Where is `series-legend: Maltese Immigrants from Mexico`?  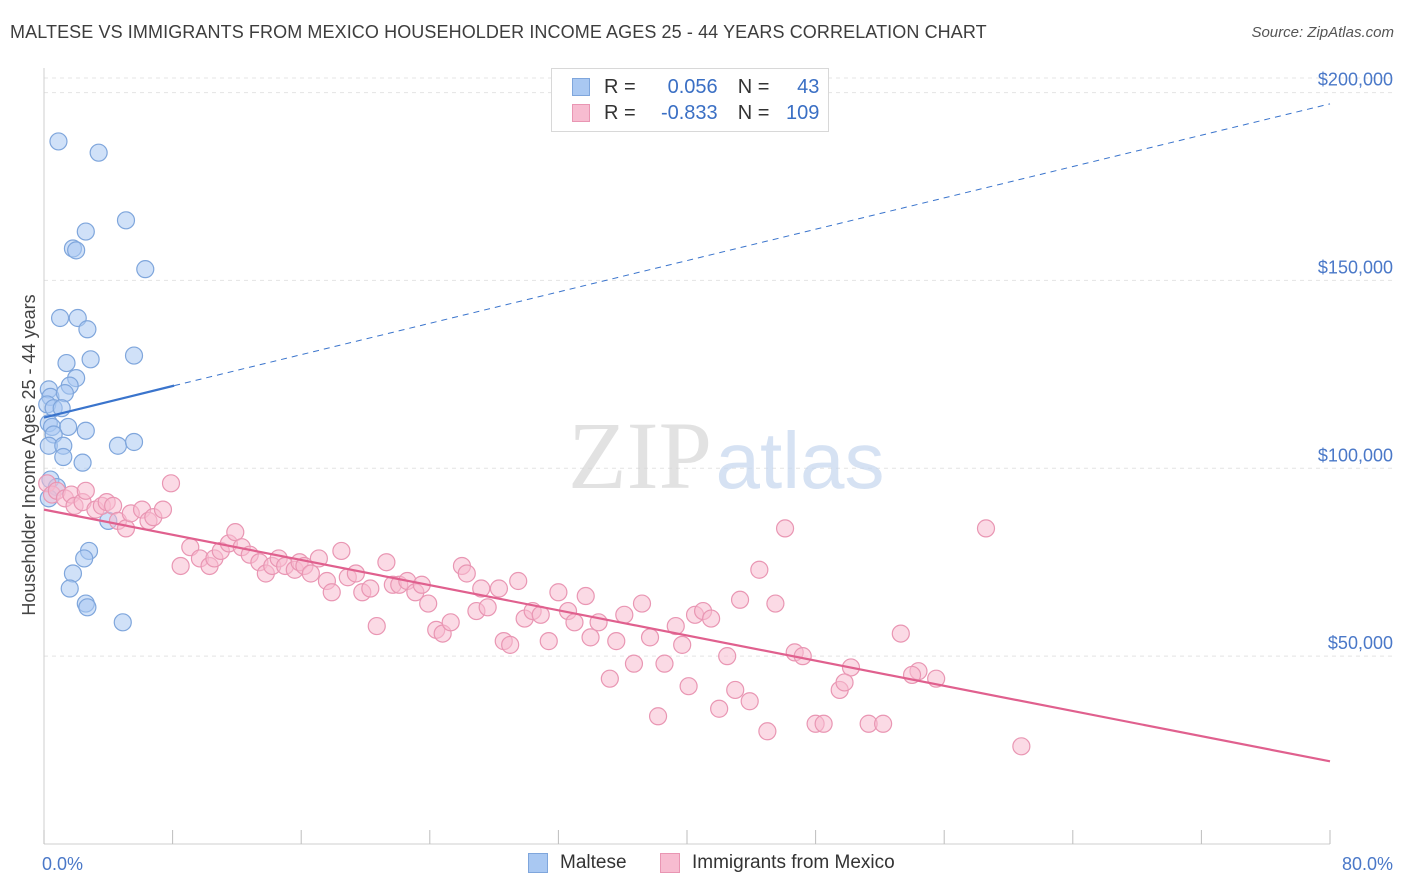
series-legend: Maltese Immigrants from Mexico is located at coordinates (703, 865).